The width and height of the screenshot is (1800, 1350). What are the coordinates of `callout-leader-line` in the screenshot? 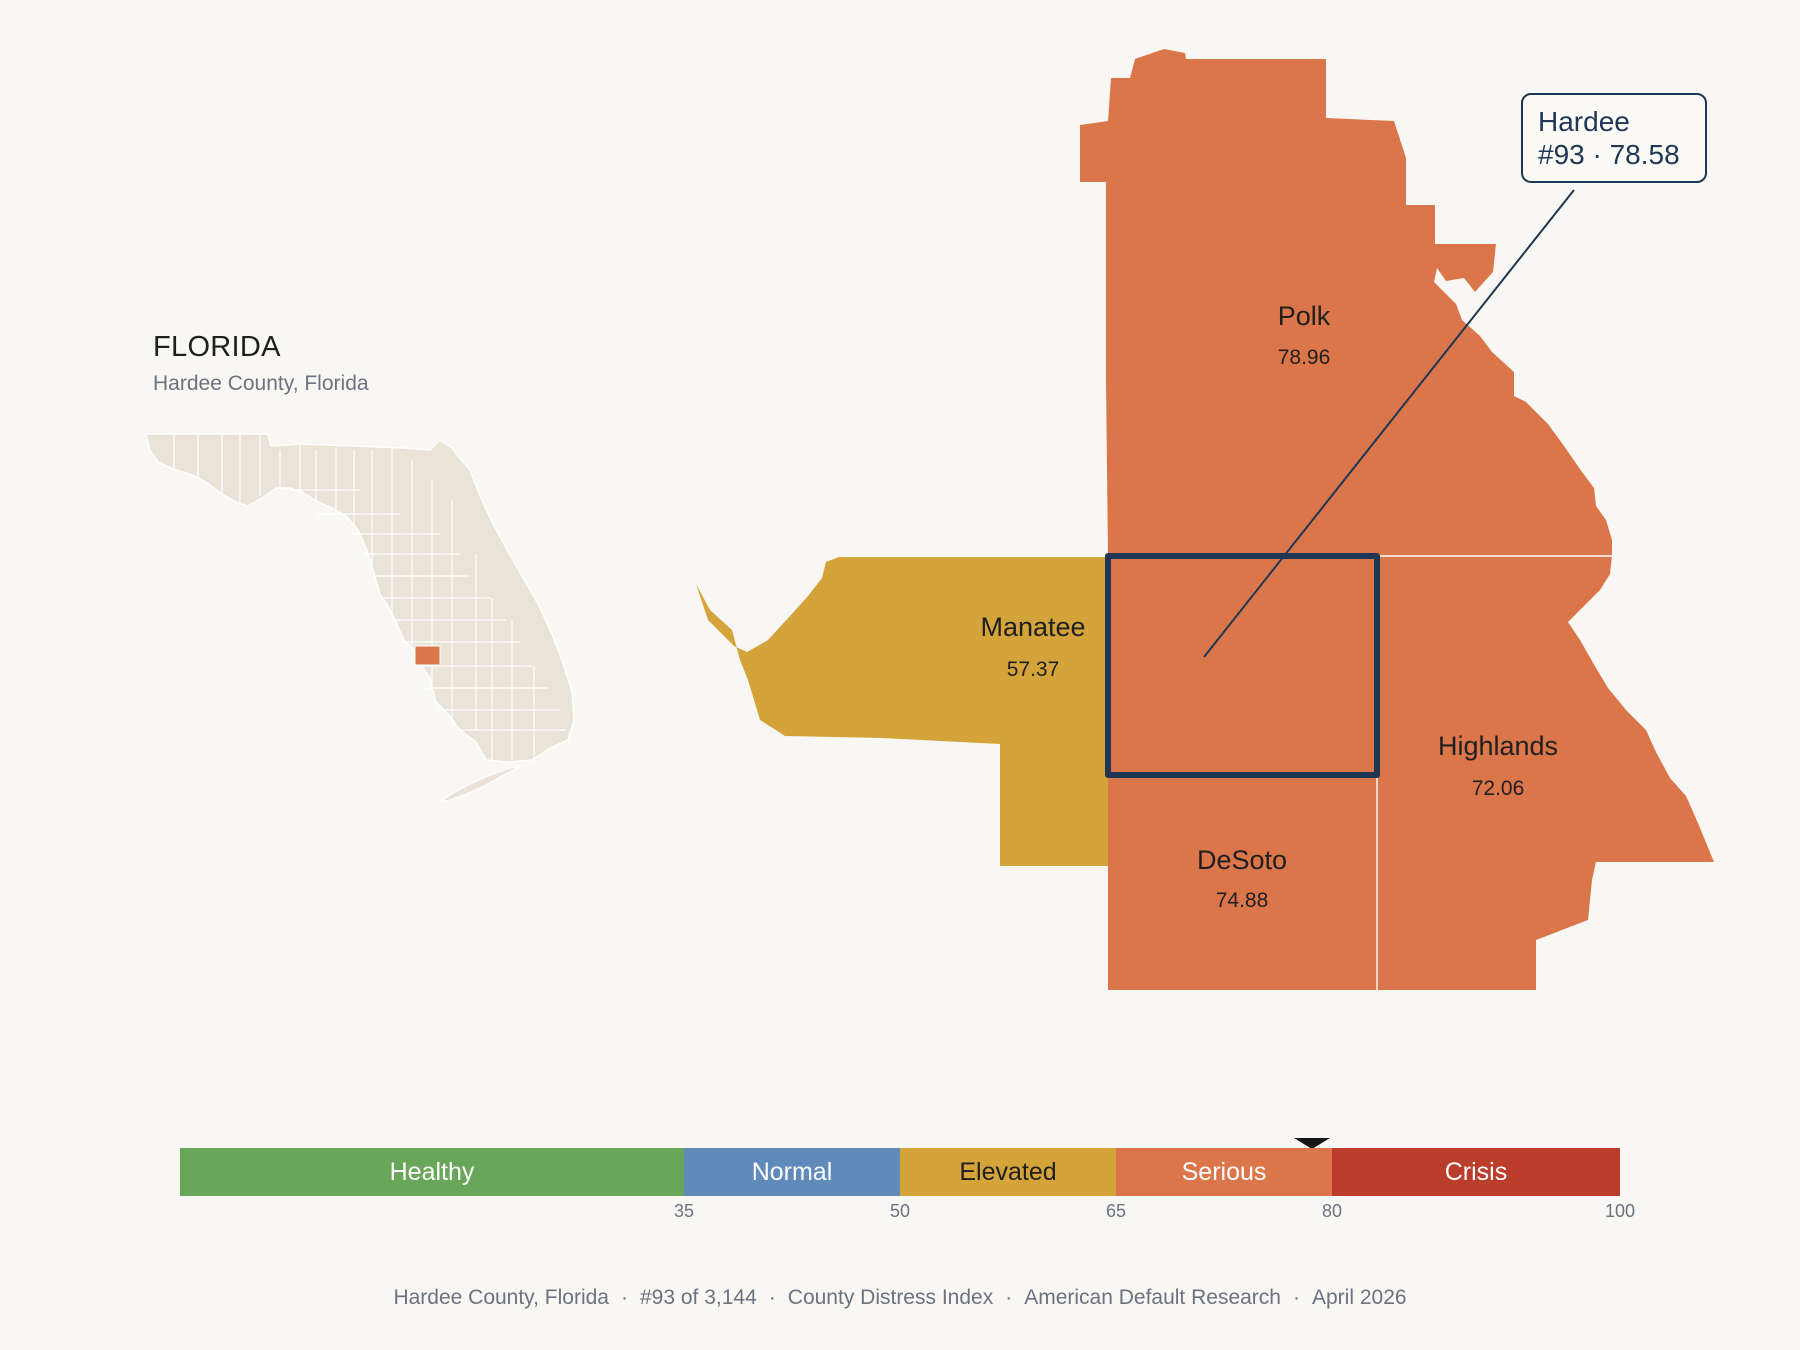 It's located at (1389, 423).